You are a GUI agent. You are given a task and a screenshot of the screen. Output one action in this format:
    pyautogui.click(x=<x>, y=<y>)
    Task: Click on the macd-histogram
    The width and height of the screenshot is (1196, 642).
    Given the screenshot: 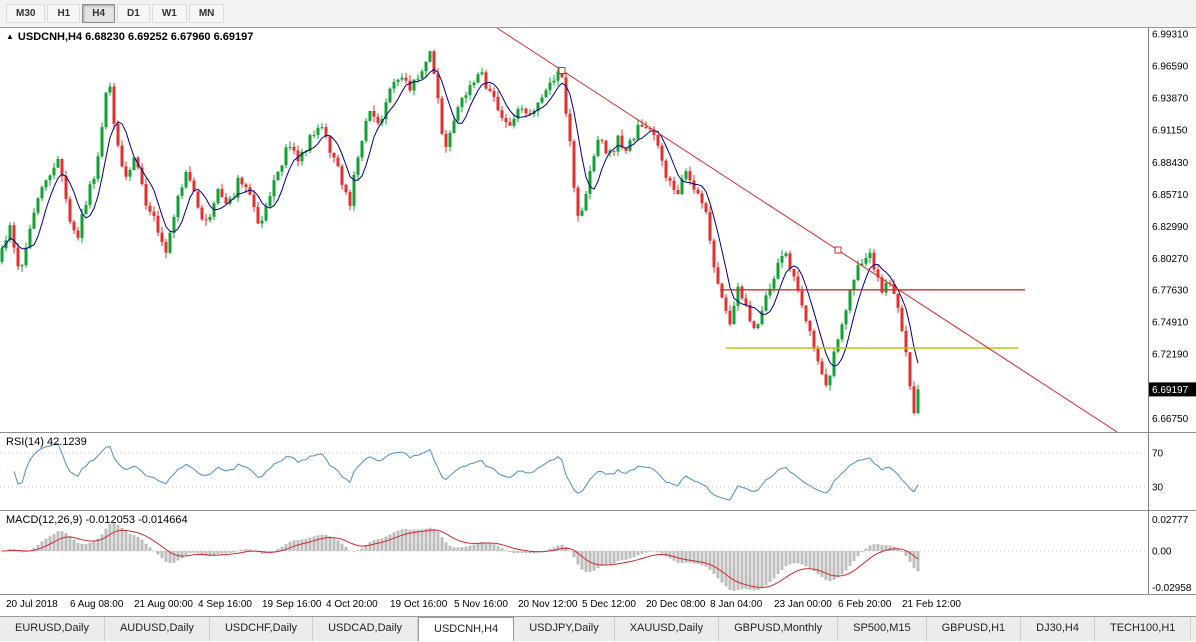 What is the action you would take?
    pyautogui.click(x=460, y=557)
    